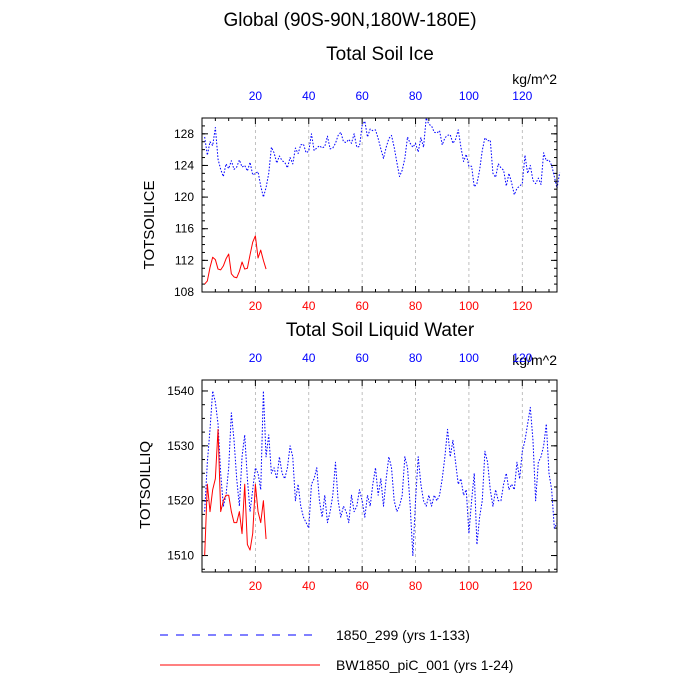 The width and height of the screenshot is (700, 700). I want to click on panel2-xtick-top-label: 60, so click(362, 358).